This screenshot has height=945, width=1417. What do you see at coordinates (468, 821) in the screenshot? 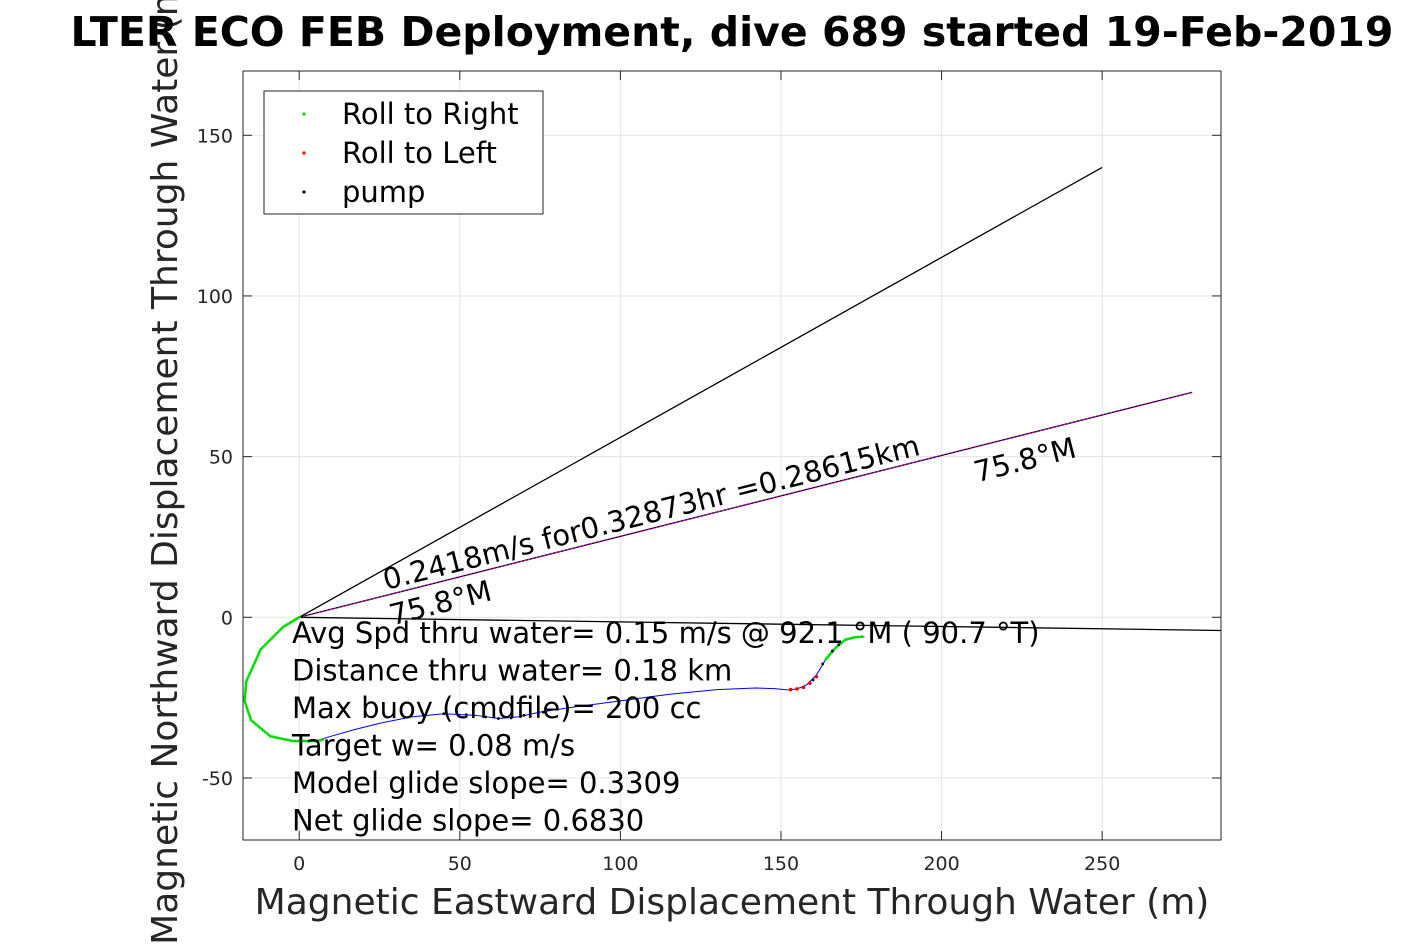
I see `info-line: Net glide slope= 0.6830` at bounding box center [468, 821].